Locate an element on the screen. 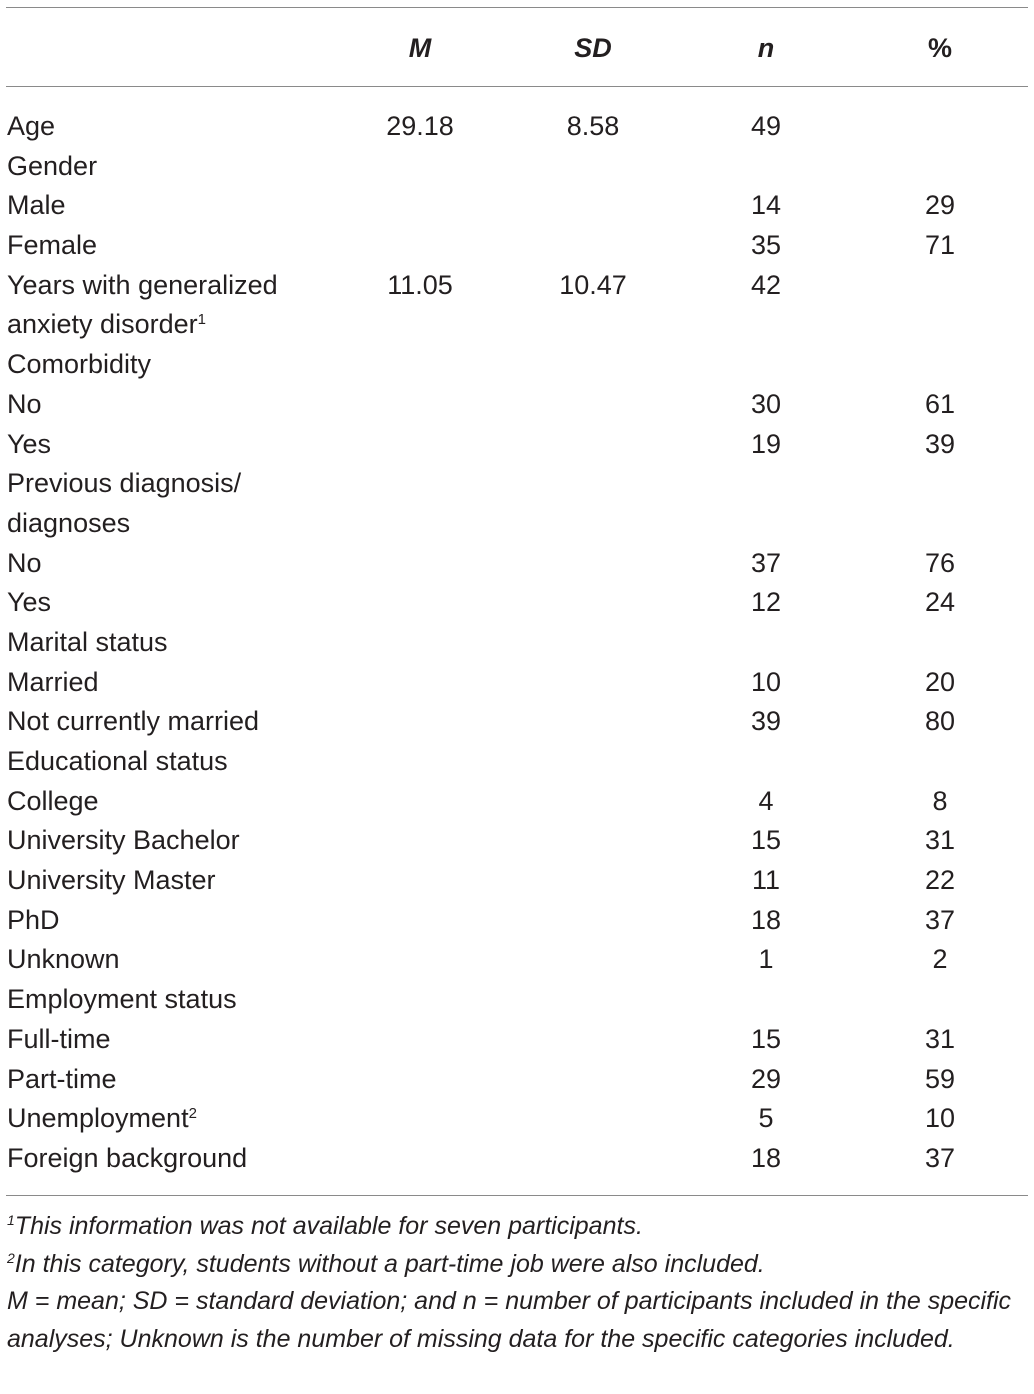 This screenshot has width=1034, height=1394. row-label: Foreign background is located at coordinates (157, 1159).